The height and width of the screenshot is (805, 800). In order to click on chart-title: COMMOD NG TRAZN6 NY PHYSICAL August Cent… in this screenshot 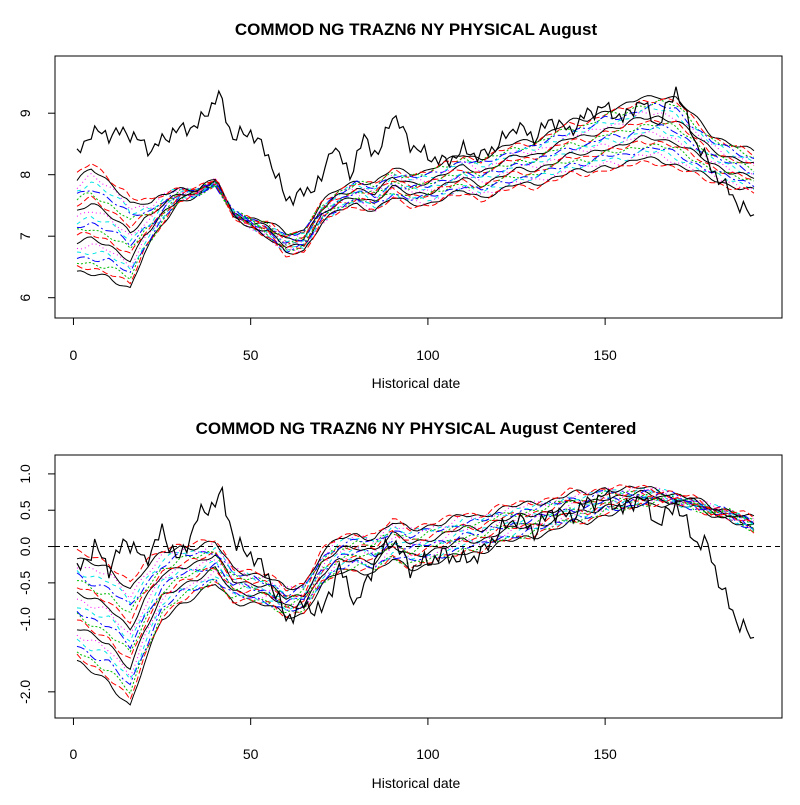, I will do `click(416, 428)`.